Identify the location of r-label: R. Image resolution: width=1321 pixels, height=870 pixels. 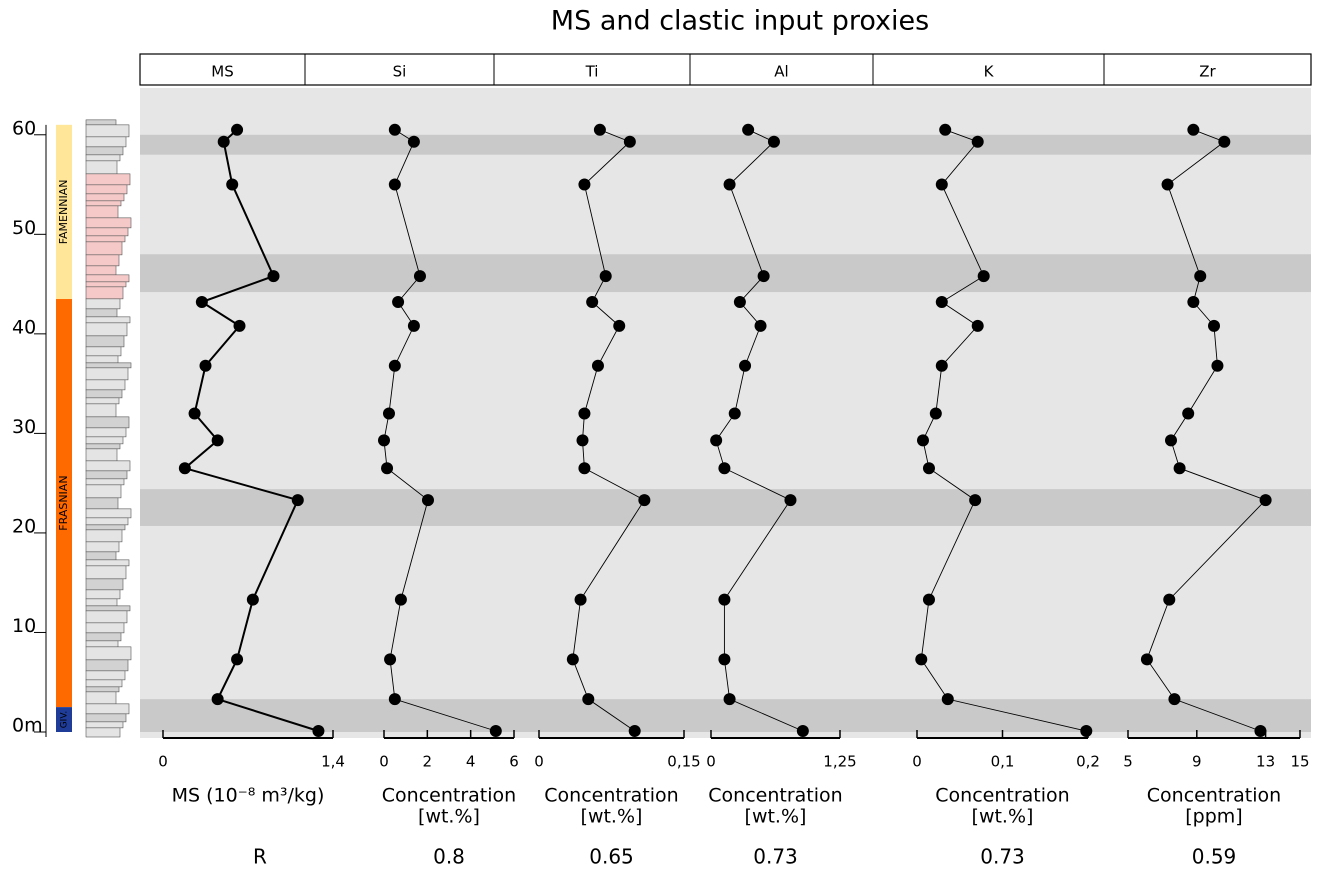
(260, 857).